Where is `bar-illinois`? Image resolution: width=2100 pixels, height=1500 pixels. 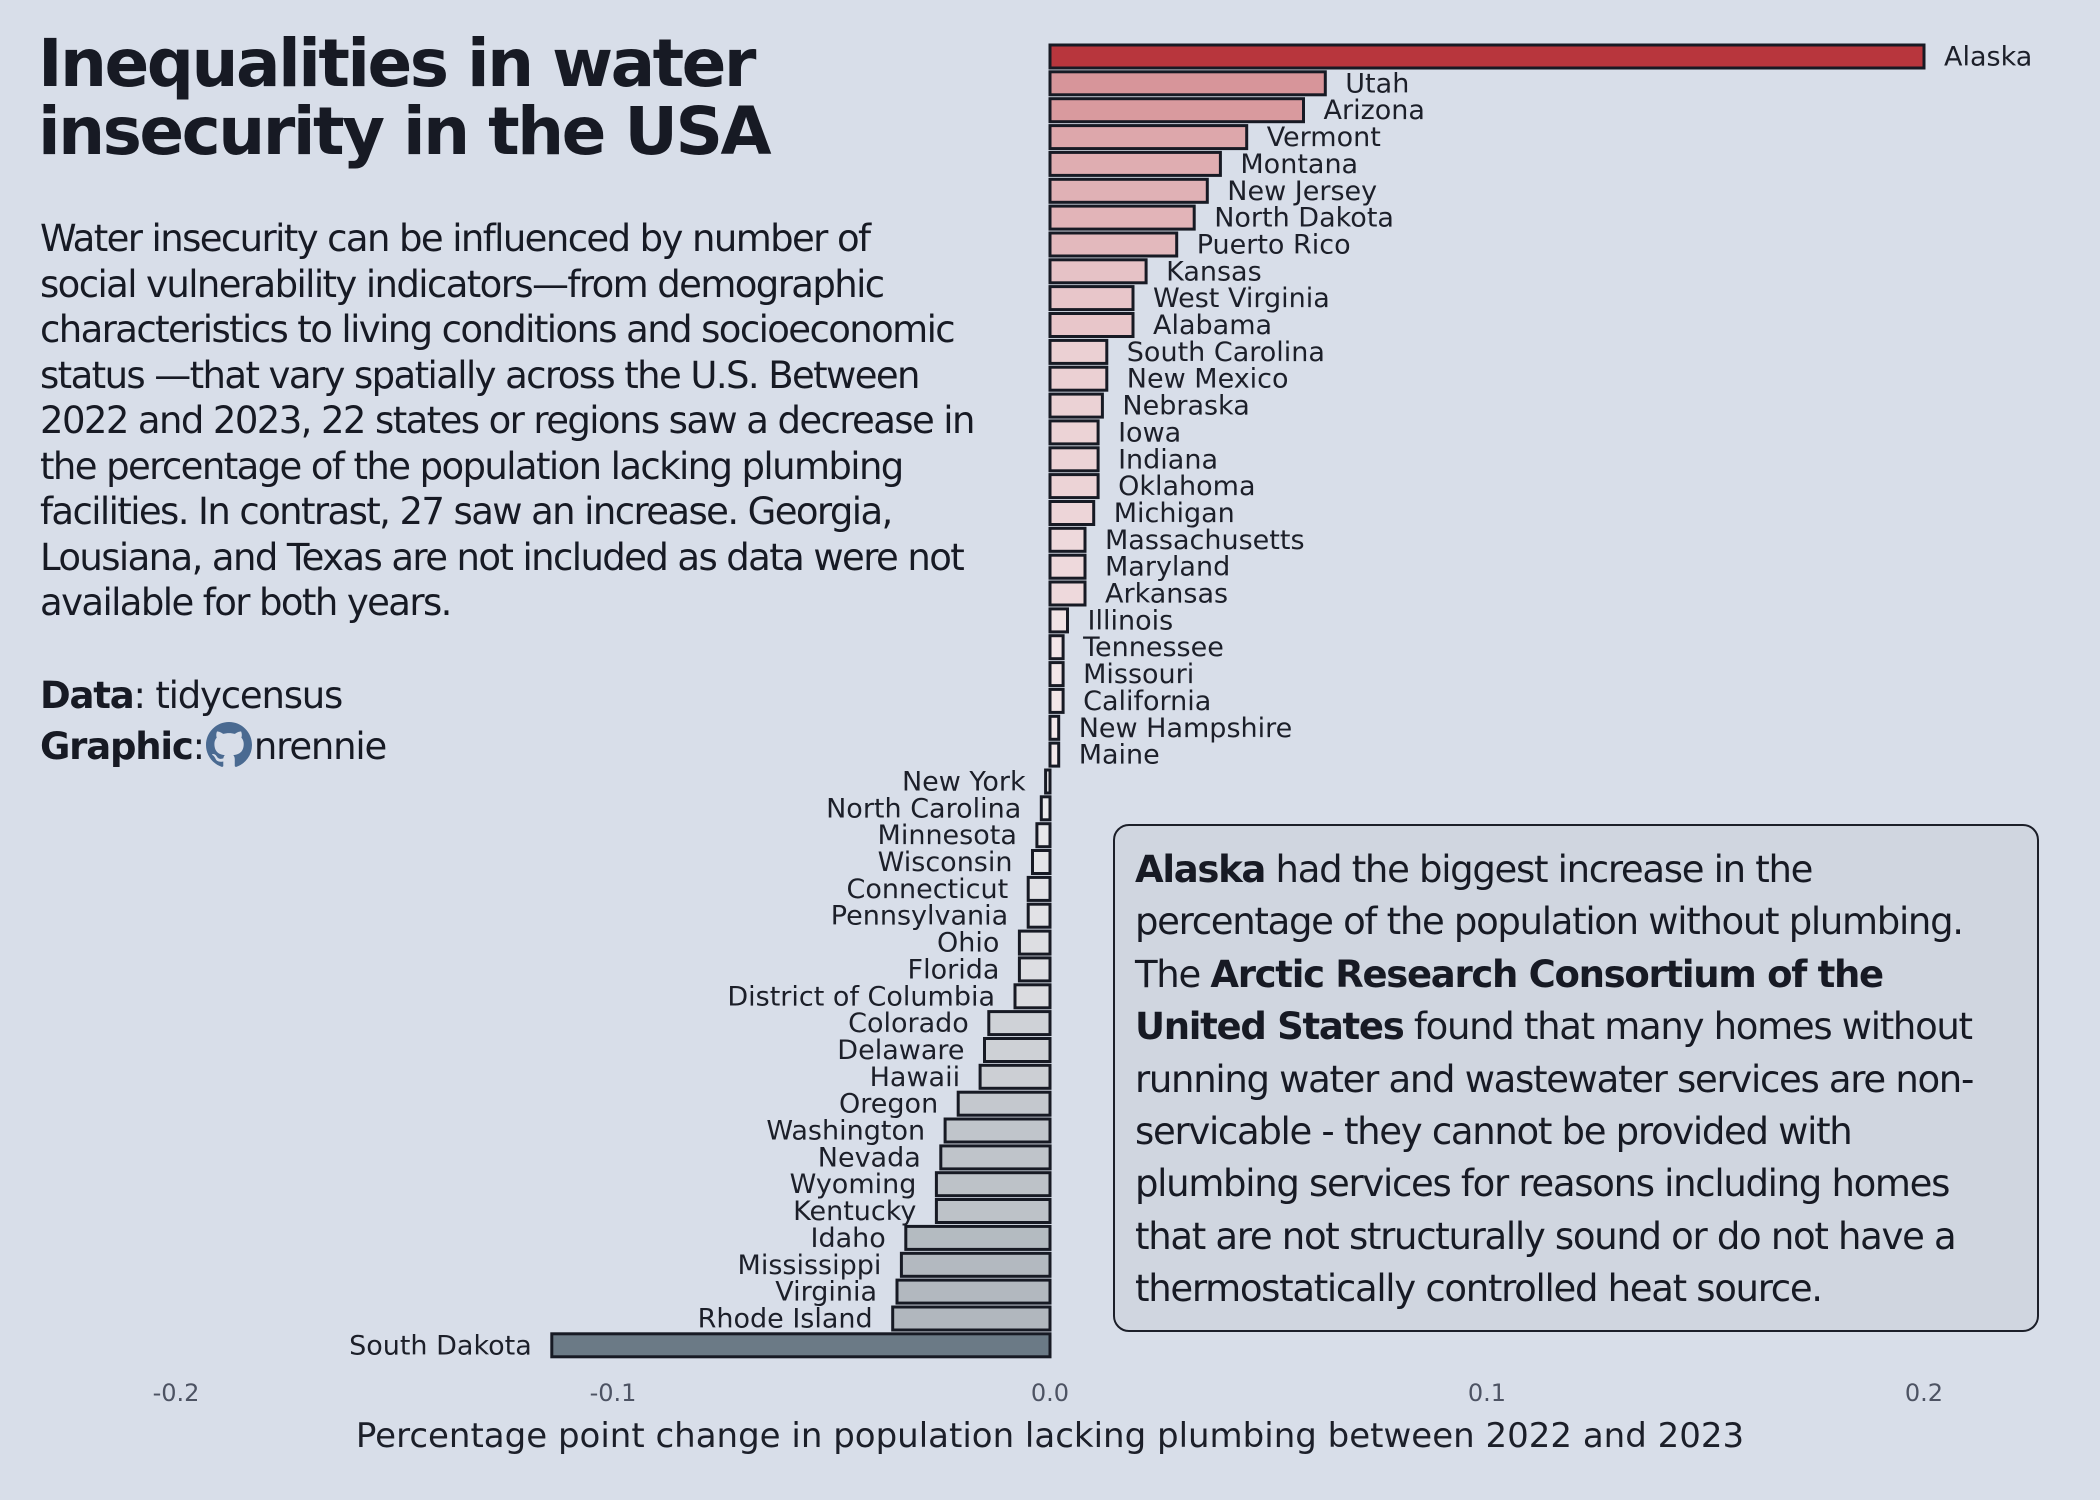
bar-illinois is located at coordinates (1058, 620).